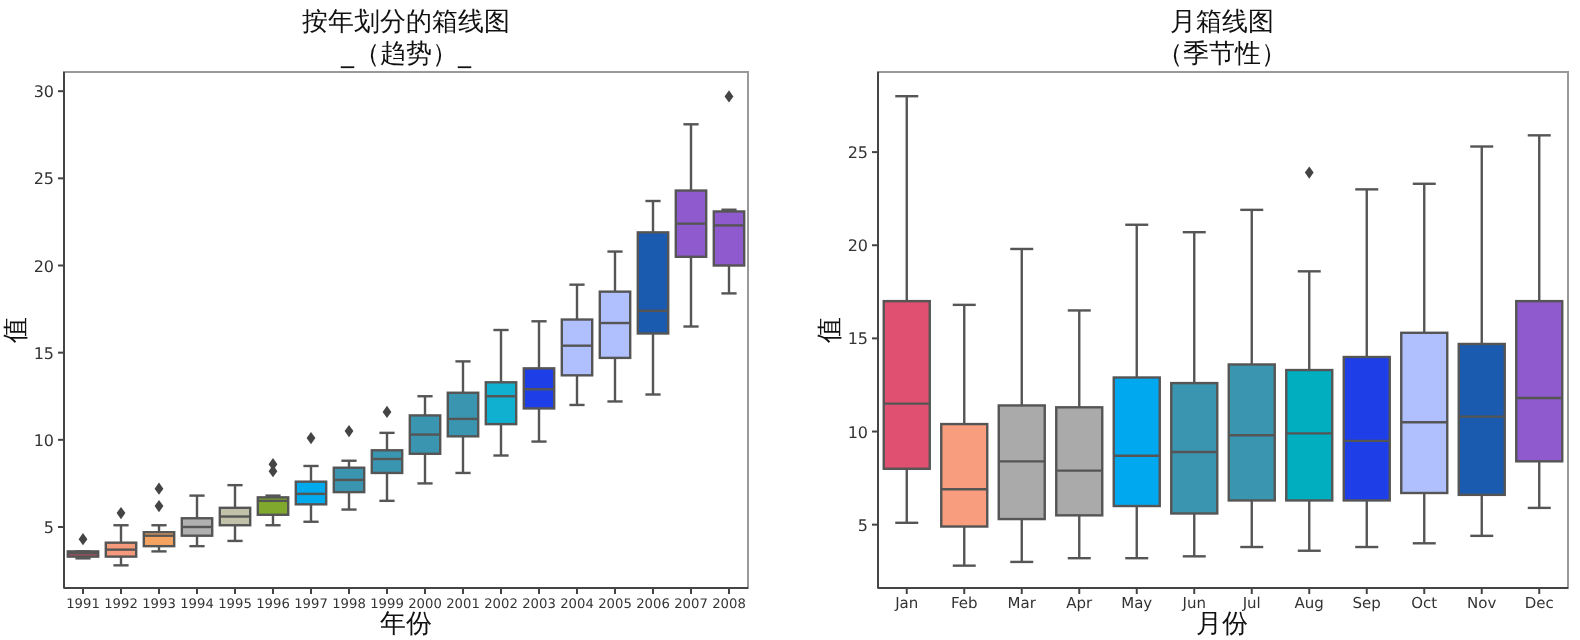  What do you see at coordinates (43, 92) in the screenshot?
I see `y-tick-label: 30` at bounding box center [43, 92].